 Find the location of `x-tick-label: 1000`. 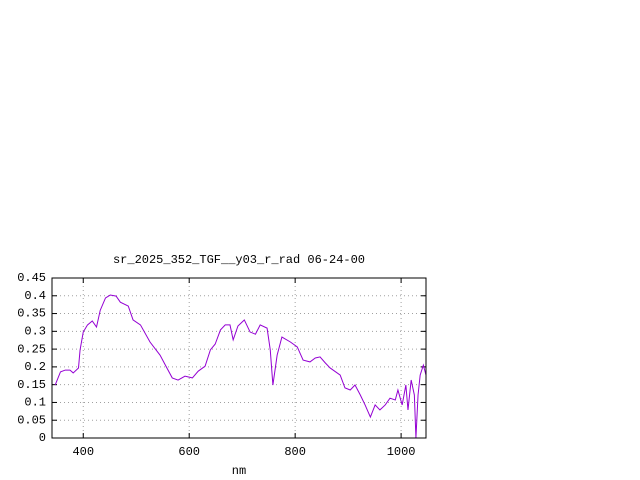

x-tick-label: 1000 is located at coordinates (401, 452).